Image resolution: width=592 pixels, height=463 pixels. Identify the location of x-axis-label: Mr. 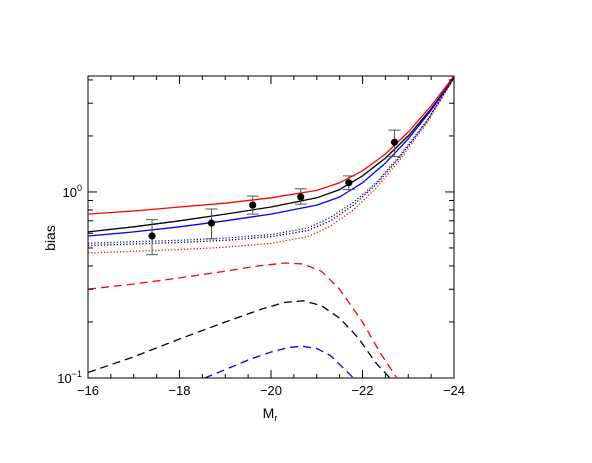
(270, 414).